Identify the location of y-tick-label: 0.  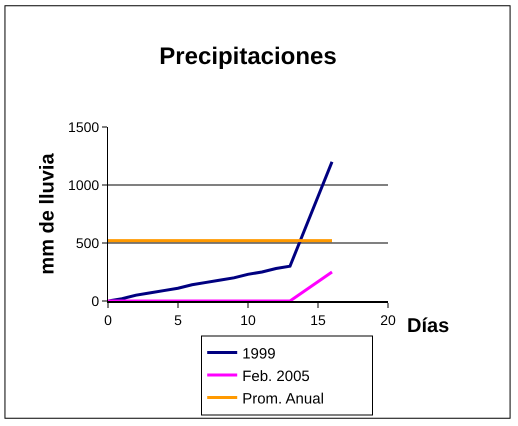
(95, 300).